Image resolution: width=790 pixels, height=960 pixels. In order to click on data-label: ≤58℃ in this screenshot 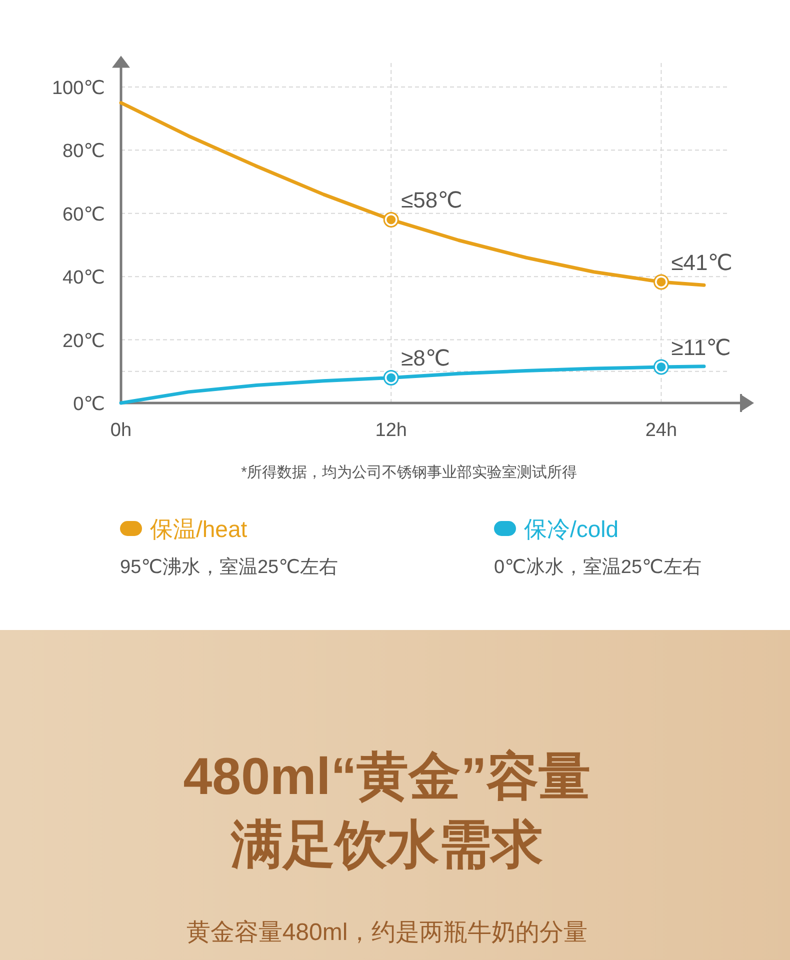, I will do `click(431, 200)`.